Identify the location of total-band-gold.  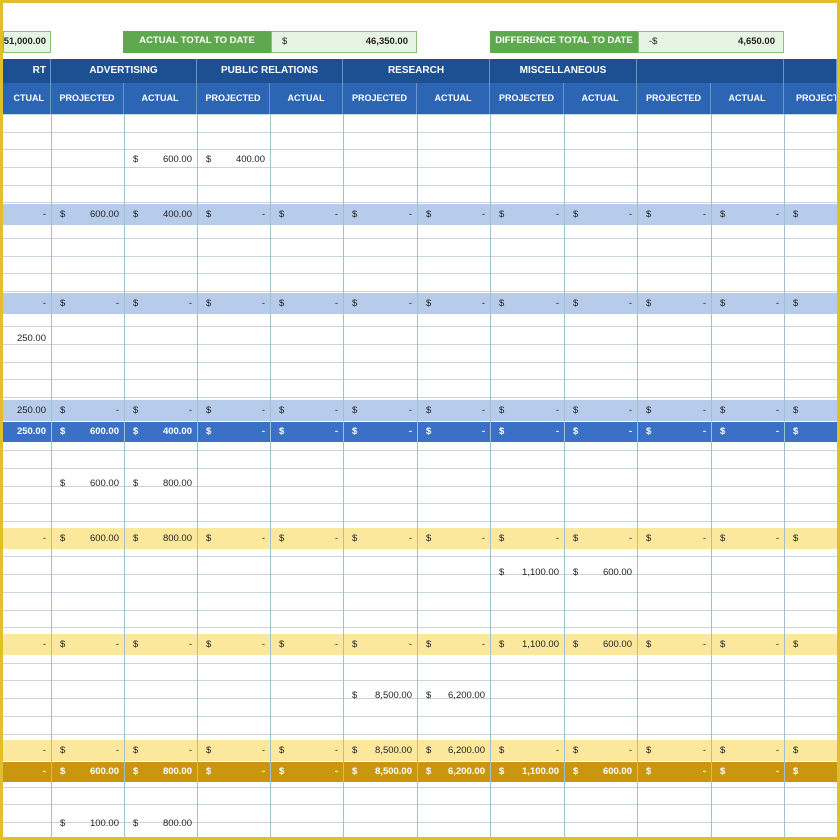
(420, 772).